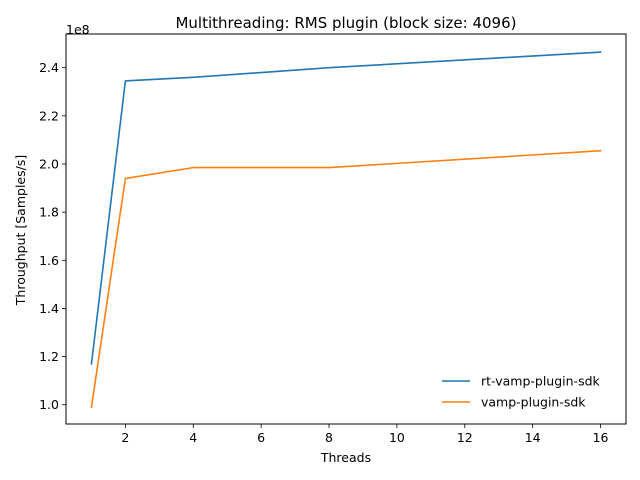 This screenshot has height=480, width=640. What do you see at coordinates (601, 437) in the screenshot?
I see `x-tick-label: 16` at bounding box center [601, 437].